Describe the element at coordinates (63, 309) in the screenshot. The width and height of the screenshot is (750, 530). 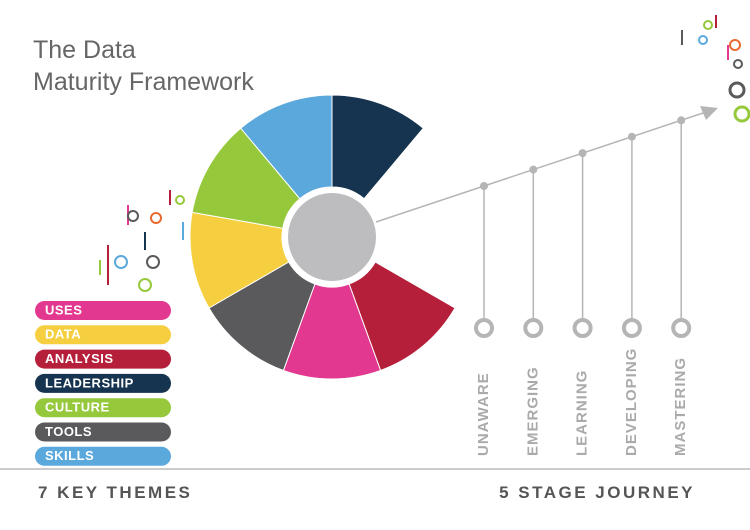
I see `theme-label: USES` at that location.